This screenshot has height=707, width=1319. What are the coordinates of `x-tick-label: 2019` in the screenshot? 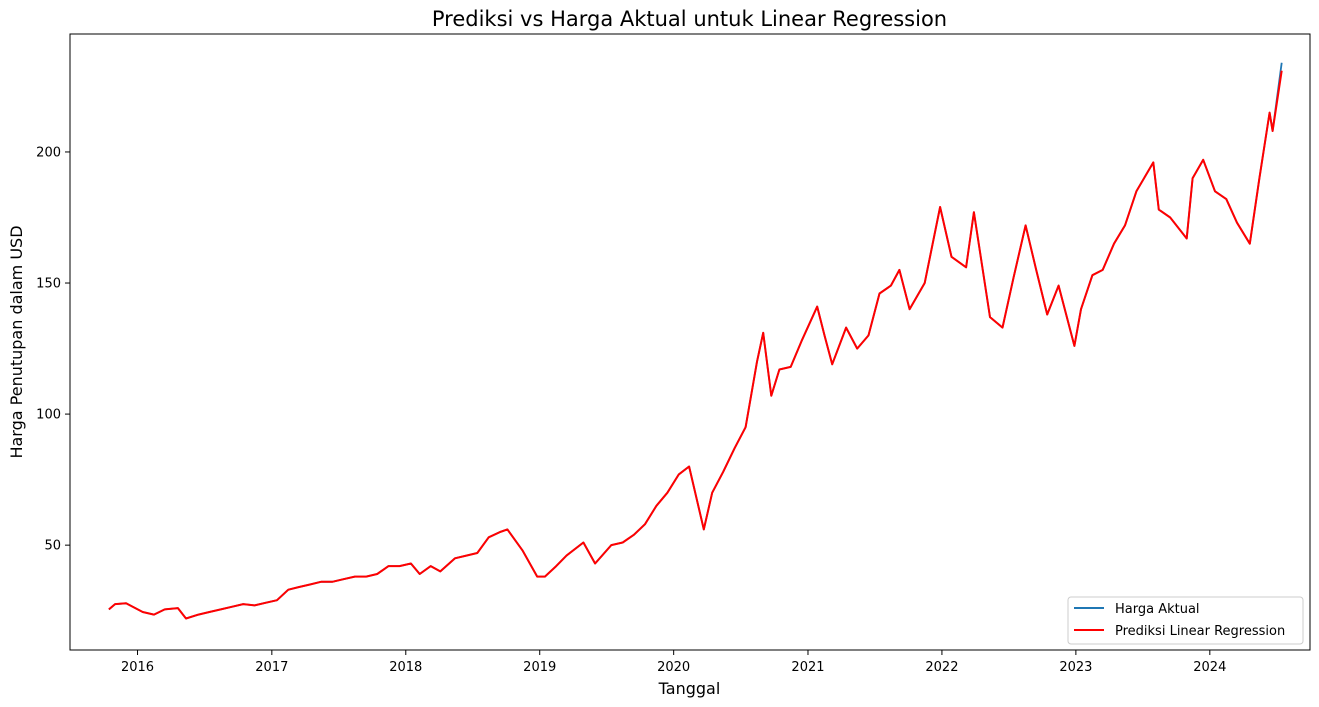 It's located at (539, 667).